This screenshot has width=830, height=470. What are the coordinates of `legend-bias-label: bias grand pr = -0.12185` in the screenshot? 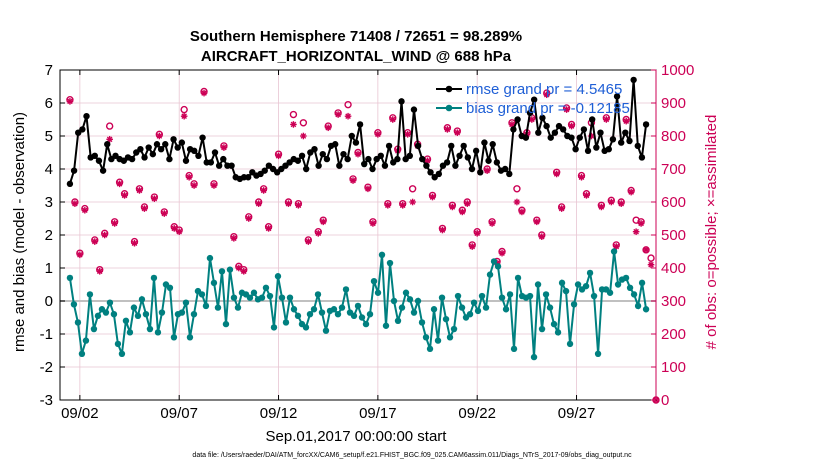 It's located at (548, 108).